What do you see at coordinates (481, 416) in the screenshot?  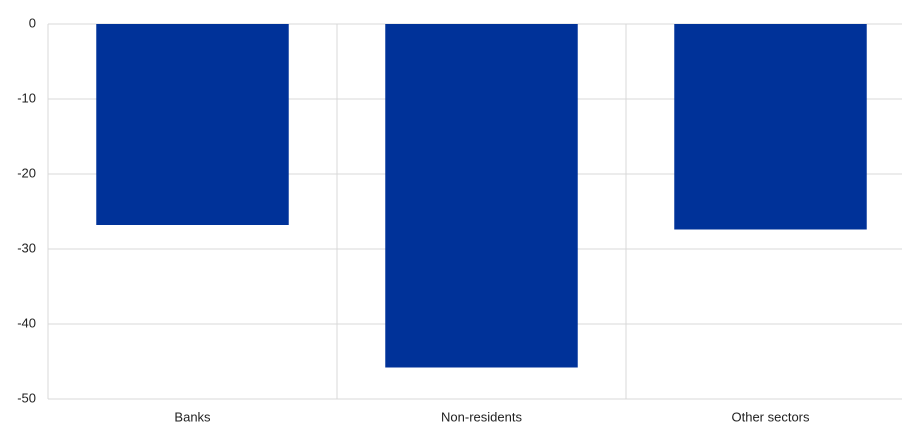 I see `x-tick-label: Non-residents` at bounding box center [481, 416].